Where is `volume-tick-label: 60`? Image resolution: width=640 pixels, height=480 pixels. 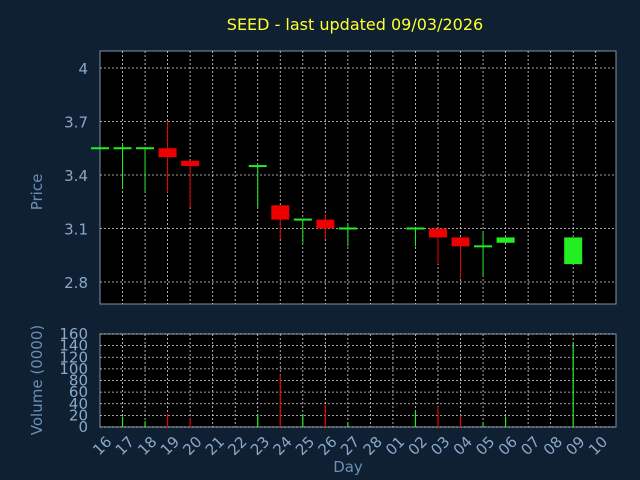
volume-tick-label: 60 is located at coordinates (78, 392).